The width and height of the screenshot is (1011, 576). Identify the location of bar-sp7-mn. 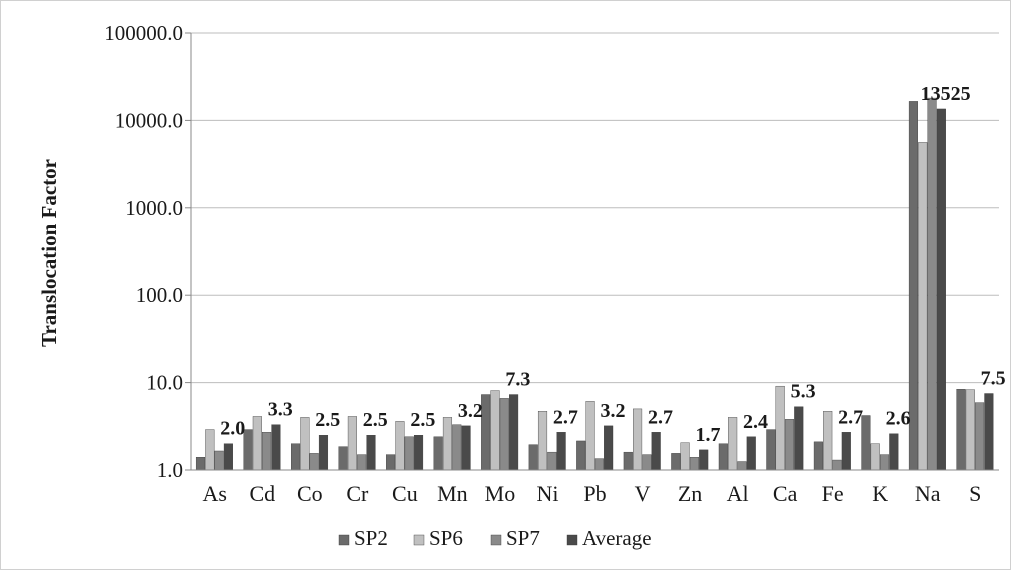
(457, 447).